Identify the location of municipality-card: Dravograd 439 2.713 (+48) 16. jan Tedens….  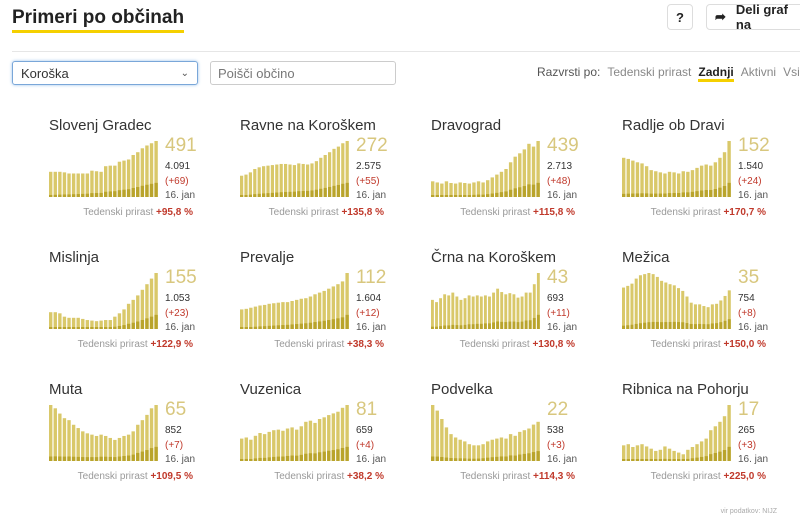
(521, 179).